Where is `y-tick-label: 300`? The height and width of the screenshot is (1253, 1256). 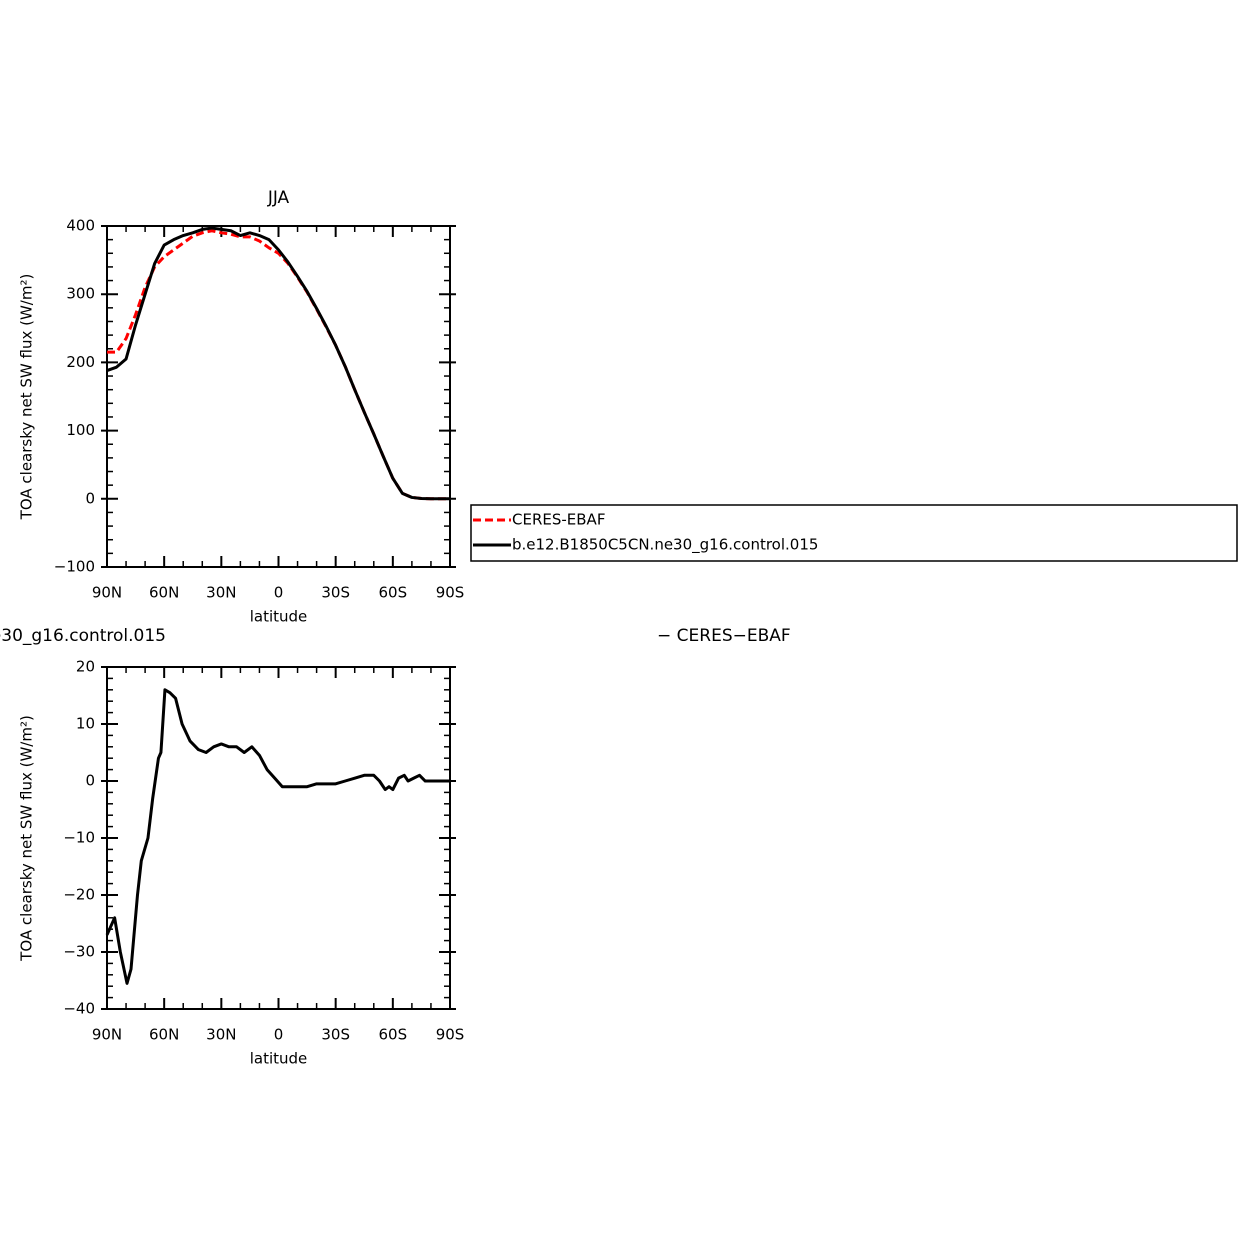
y-tick-label: 300 is located at coordinates (80, 294).